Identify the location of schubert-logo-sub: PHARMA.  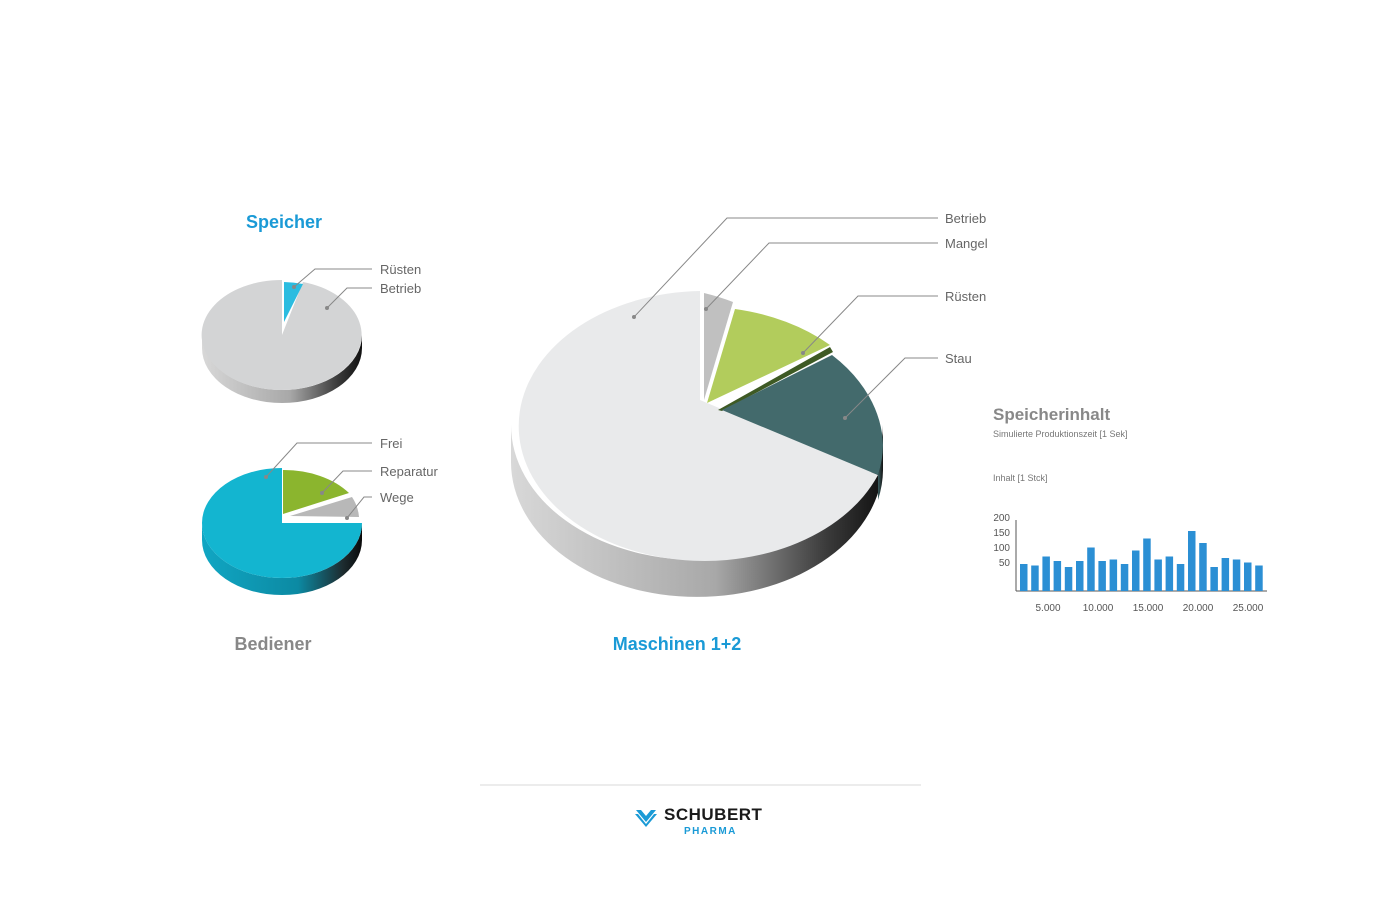
(710, 831).